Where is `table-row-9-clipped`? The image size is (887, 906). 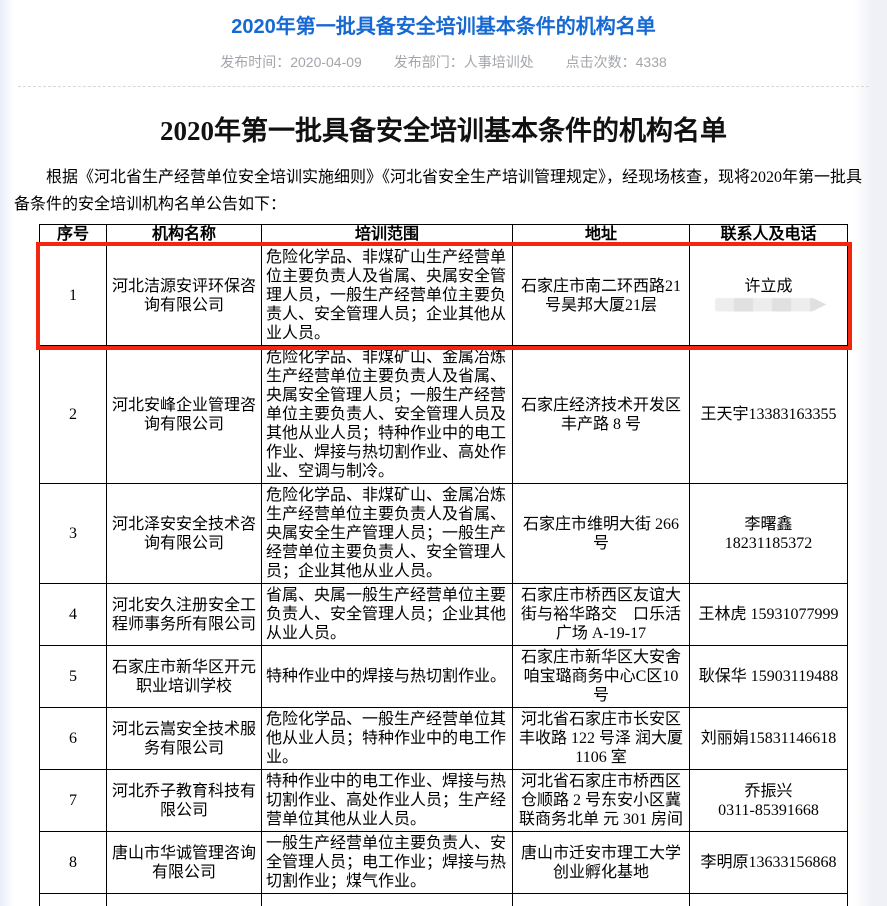 table-row-9-clipped is located at coordinates (444, 900).